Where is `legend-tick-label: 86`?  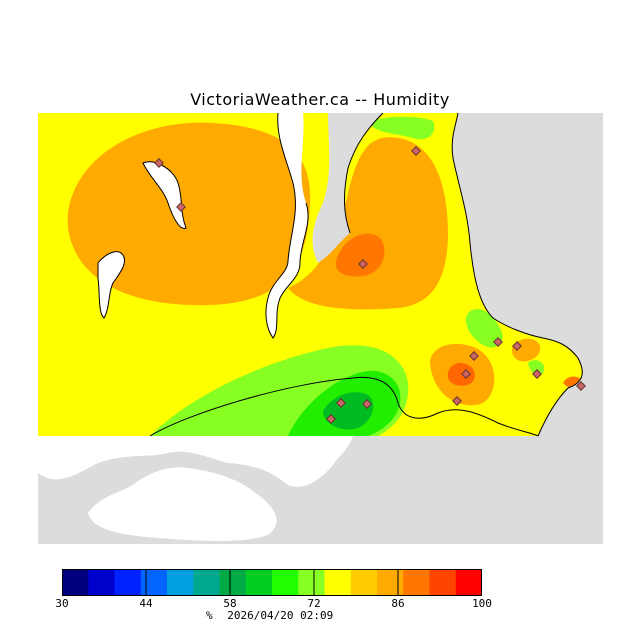
legend-tick-label: 86 is located at coordinates (398, 603).